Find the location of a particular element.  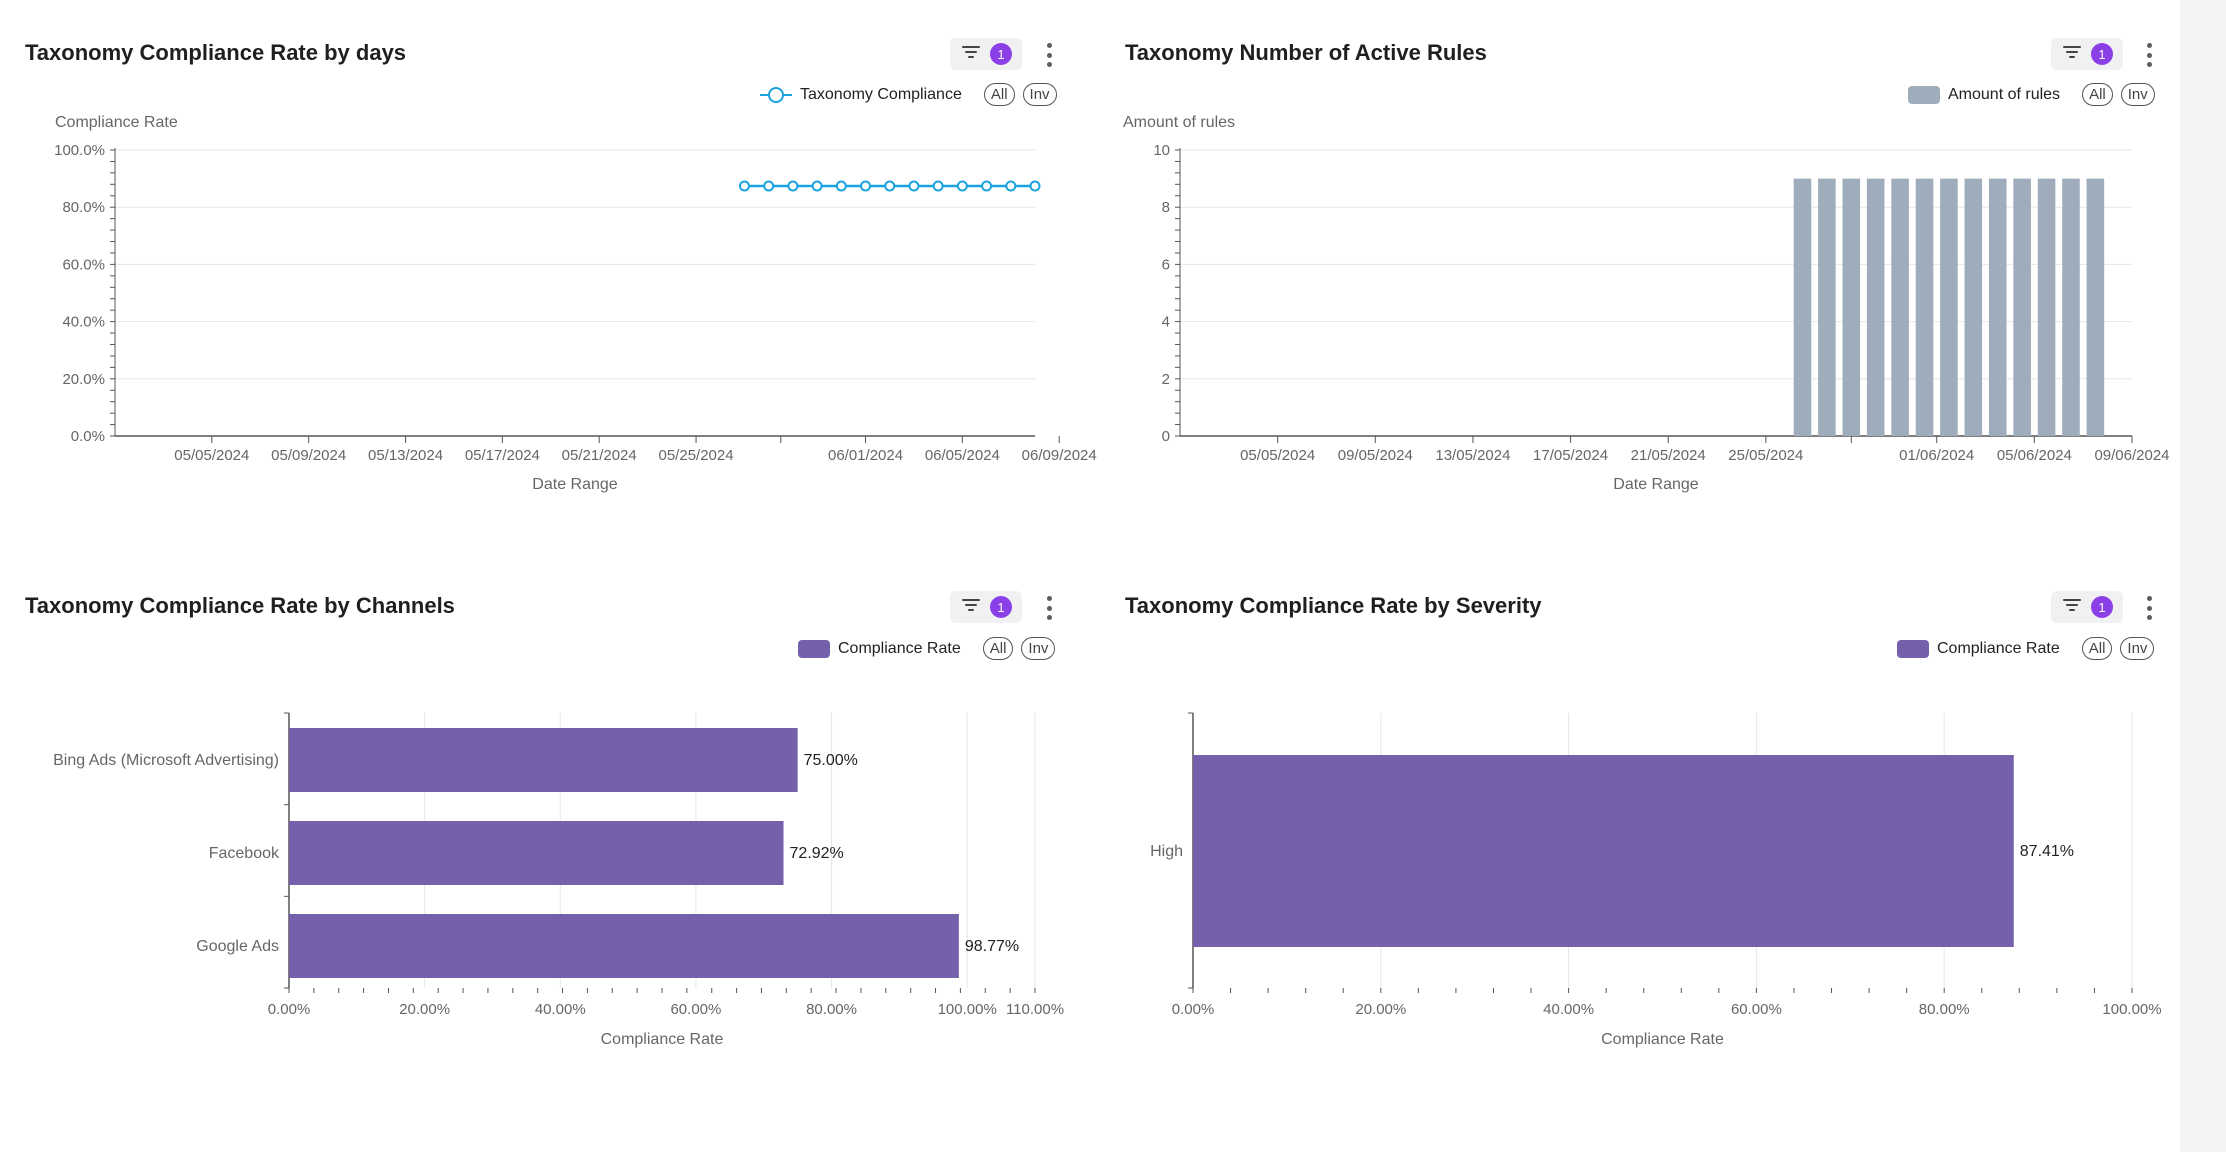

panel-title: Taxonomy Number of Active Rules is located at coordinates (1306, 52).